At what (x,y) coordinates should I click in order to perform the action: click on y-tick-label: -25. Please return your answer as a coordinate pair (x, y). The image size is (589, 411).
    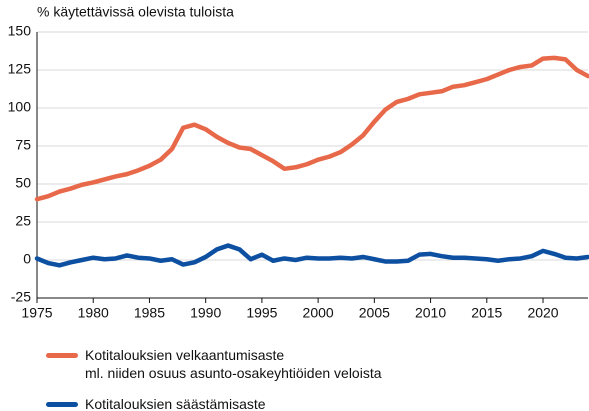
    Looking at the image, I should click on (21, 297).